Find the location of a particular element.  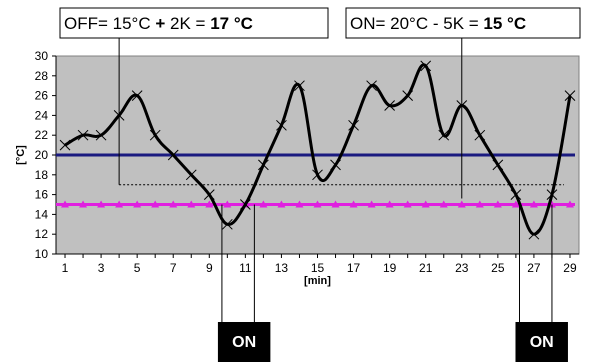

y-tick-label: 10 is located at coordinates (42, 254).